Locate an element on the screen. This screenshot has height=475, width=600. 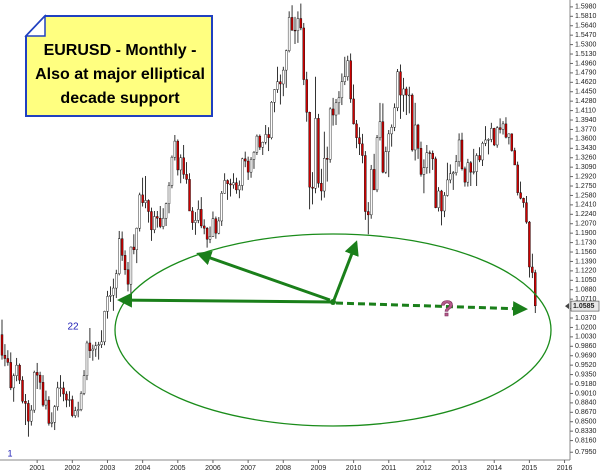
y-tick-label: 0.8330 is located at coordinates (586, 431).